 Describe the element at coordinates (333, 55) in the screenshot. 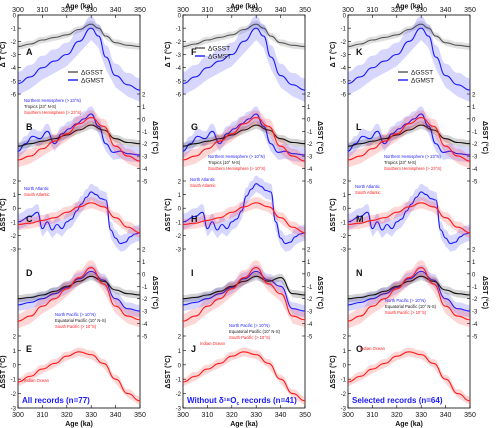

I see `y-axis-label: Δ T (°C)` at that location.